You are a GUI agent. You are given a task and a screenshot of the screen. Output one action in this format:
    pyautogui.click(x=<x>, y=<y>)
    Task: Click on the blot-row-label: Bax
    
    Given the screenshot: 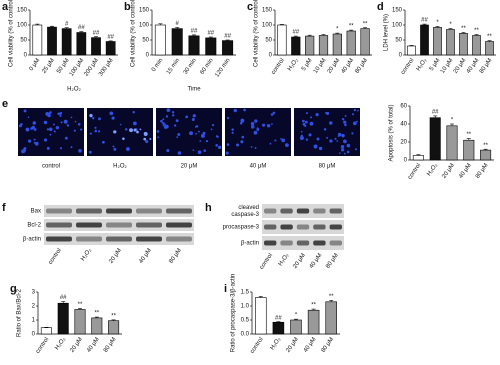 What is the action you would take?
    pyautogui.click(x=36, y=212)
    